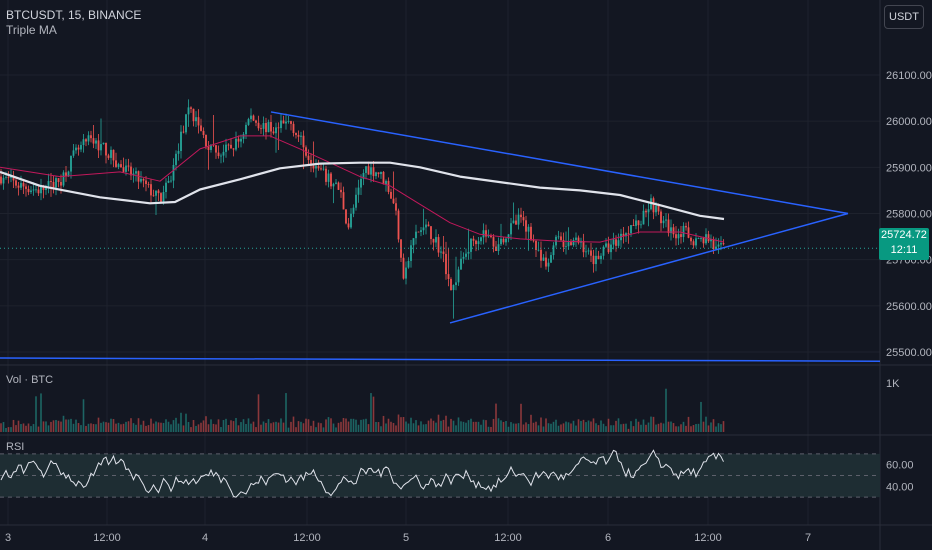 Image resolution: width=932 pixels, height=550 pixels. What do you see at coordinates (406, 538) in the screenshot?
I see `time-tick-label: 5` at bounding box center [406, 538].